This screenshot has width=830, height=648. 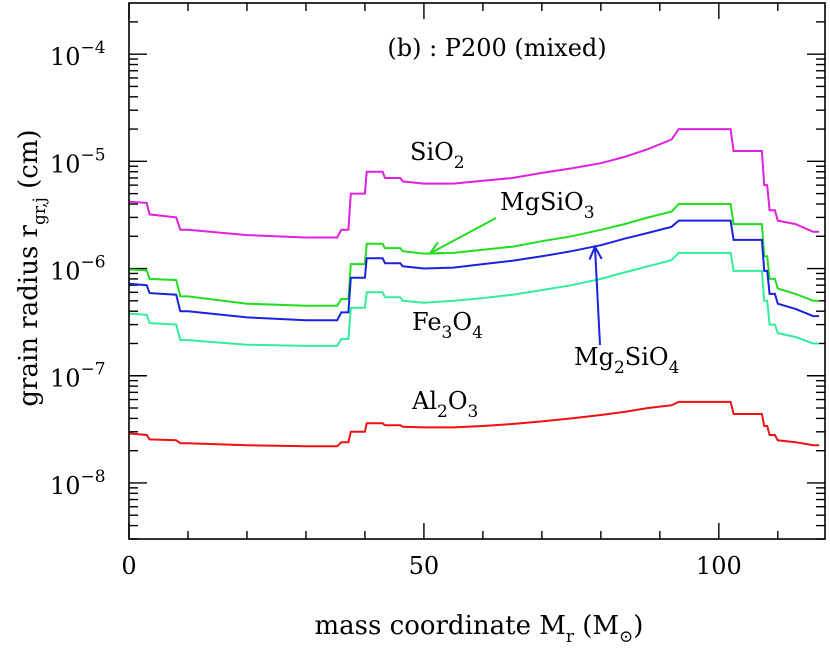 What do you see at coordinates (424, 566) in the screenshot?
I see `x-tick-label: 50` at bounding box center [424, 566].